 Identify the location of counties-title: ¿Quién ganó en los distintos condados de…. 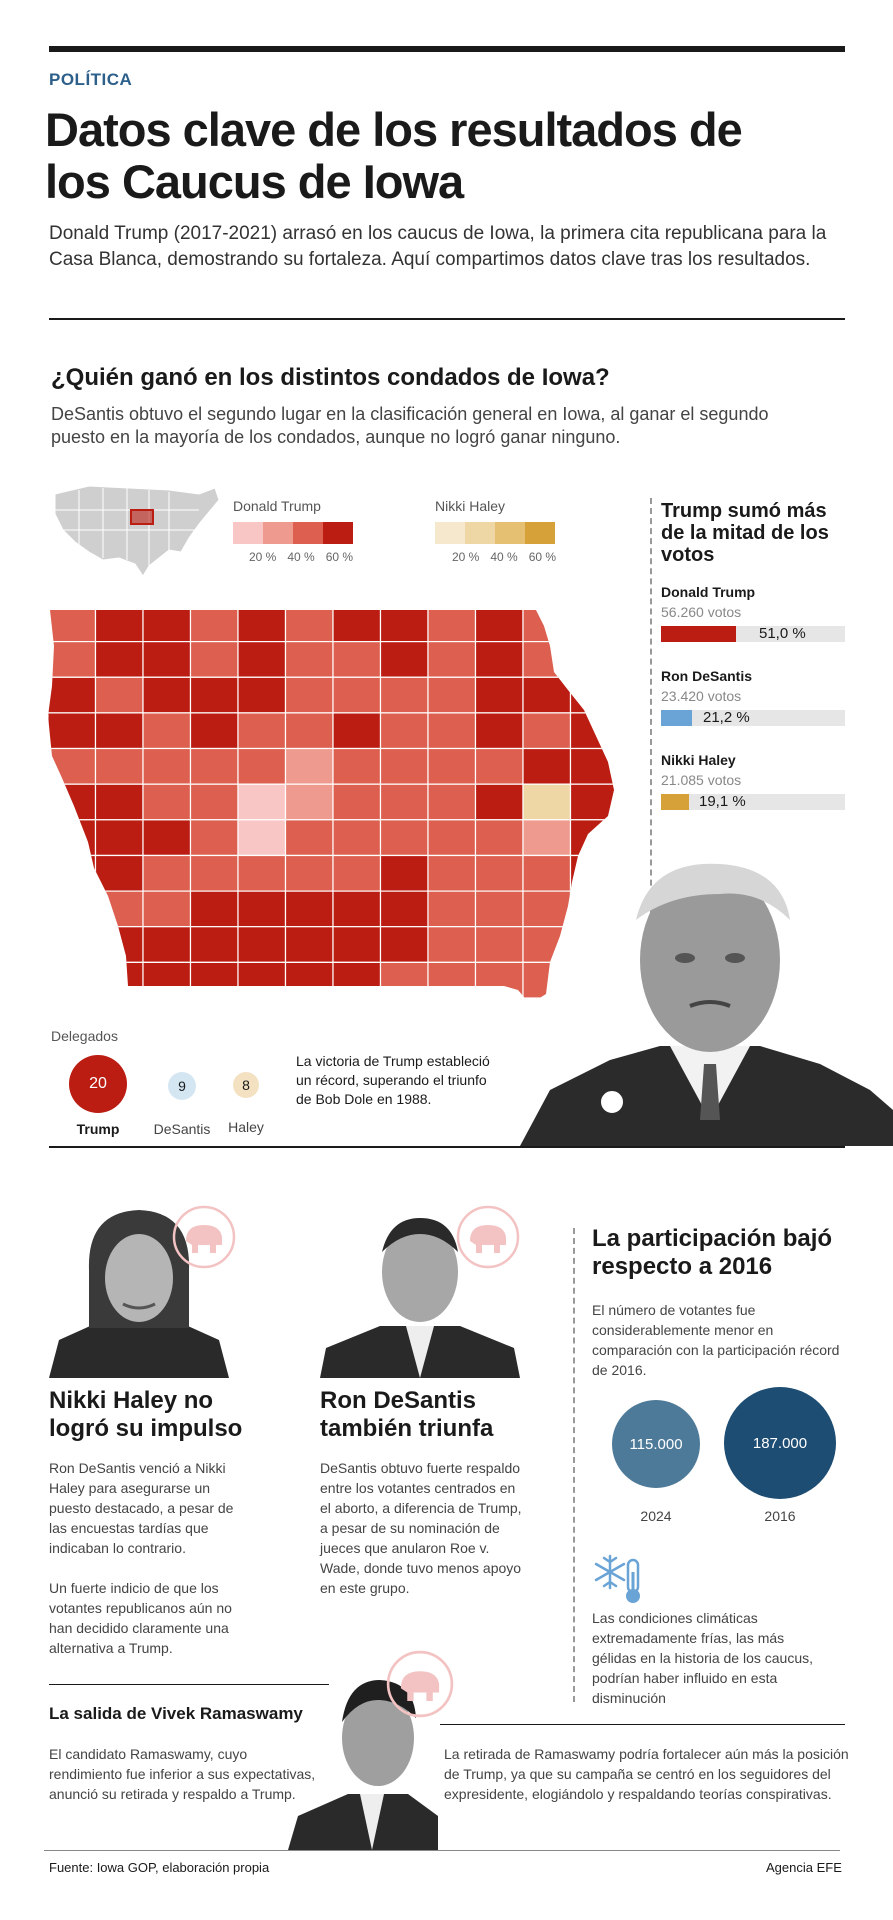
(330, 377).